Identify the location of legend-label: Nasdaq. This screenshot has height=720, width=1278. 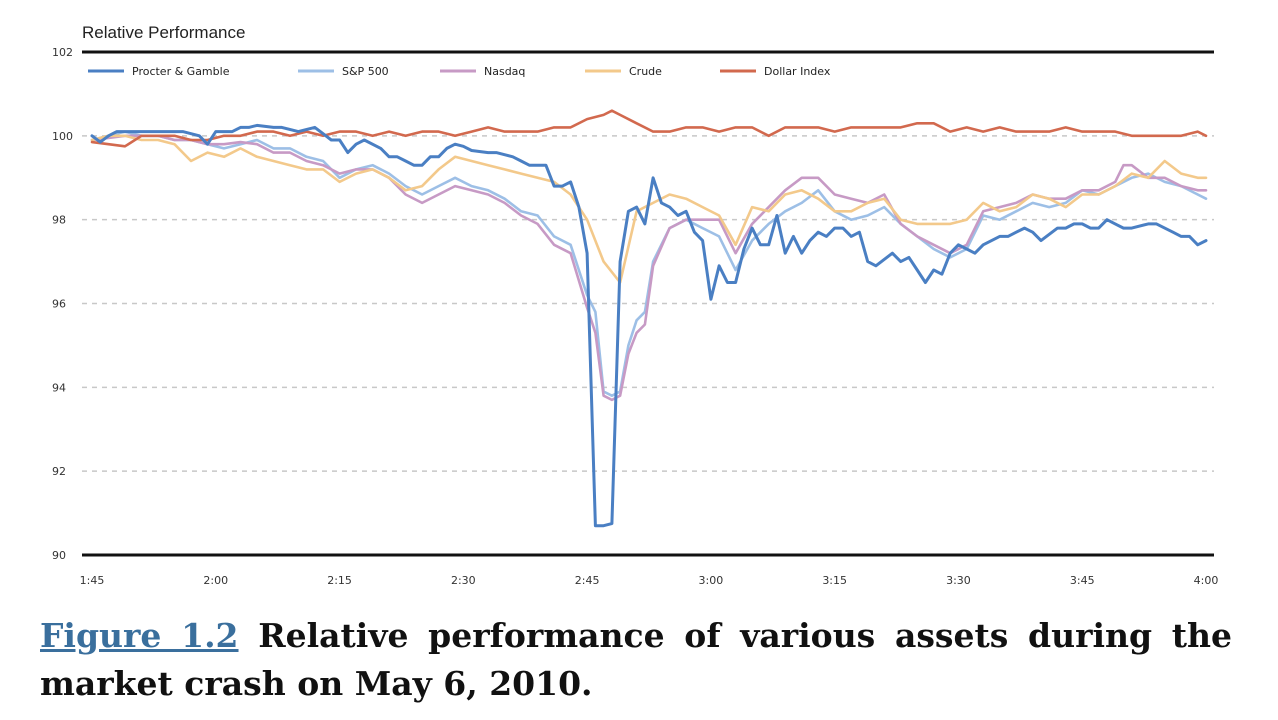
(504, 71).